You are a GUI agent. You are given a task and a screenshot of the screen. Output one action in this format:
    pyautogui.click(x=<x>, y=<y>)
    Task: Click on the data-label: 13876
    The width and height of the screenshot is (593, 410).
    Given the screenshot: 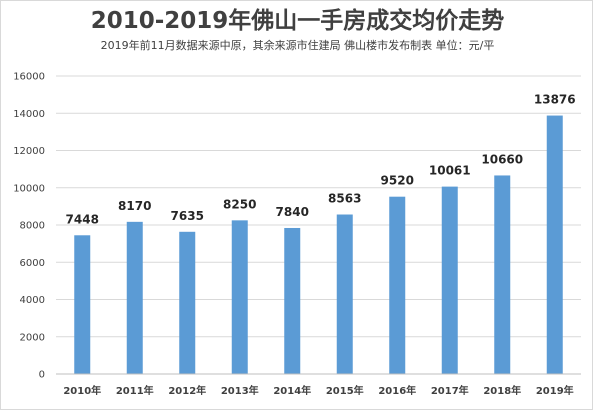 What is the action you would take?
    pyautogui.click(x=555, y=100)
    